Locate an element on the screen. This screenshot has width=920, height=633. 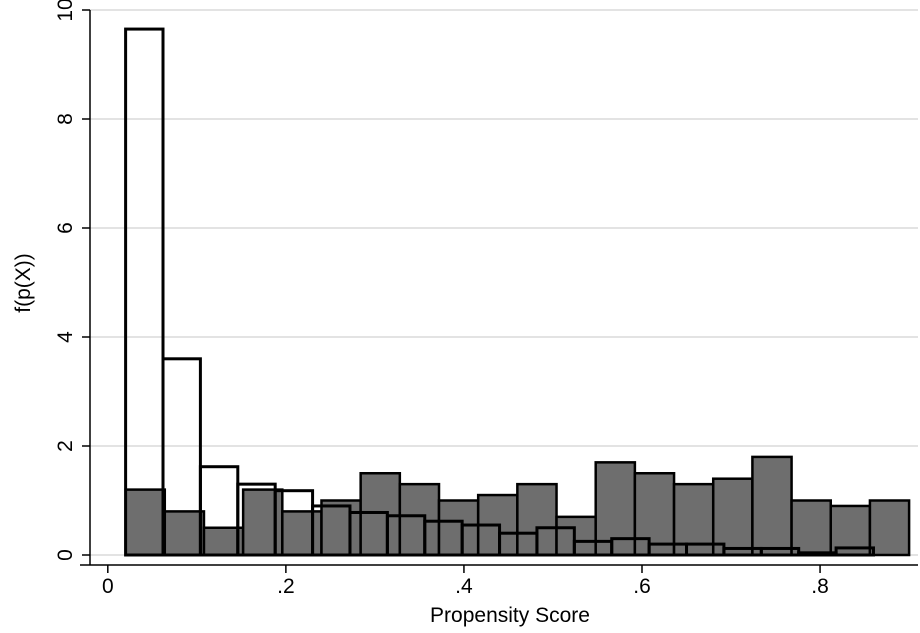
x-axis-ticks: 0 .2 .4 .6 .8 is located at coordinates (465, 581).